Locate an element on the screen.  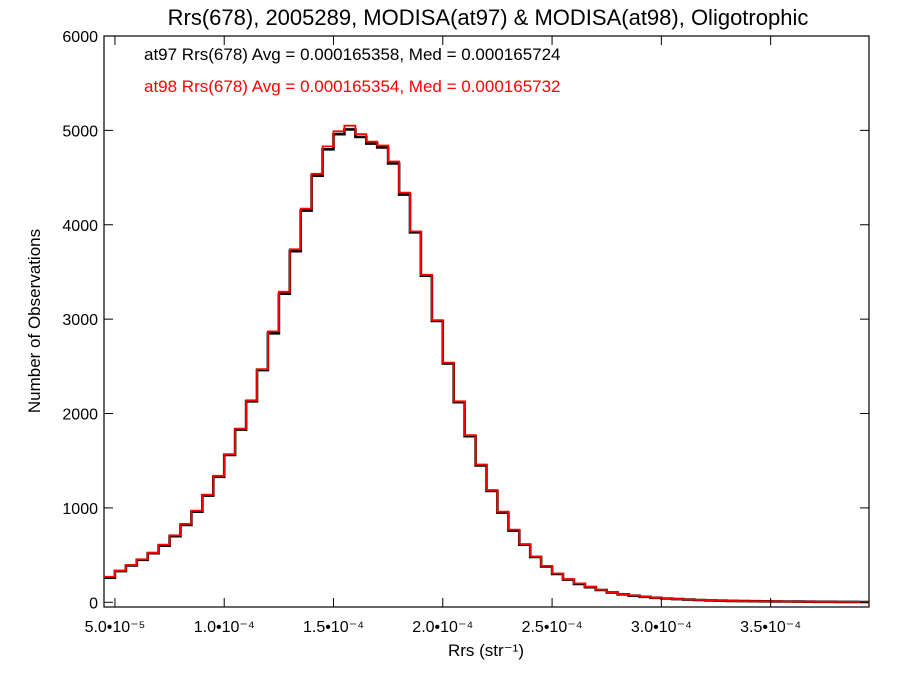
x-tick-label-3: 2.0•10⁻⁴ is located at coordinates (442, 627).